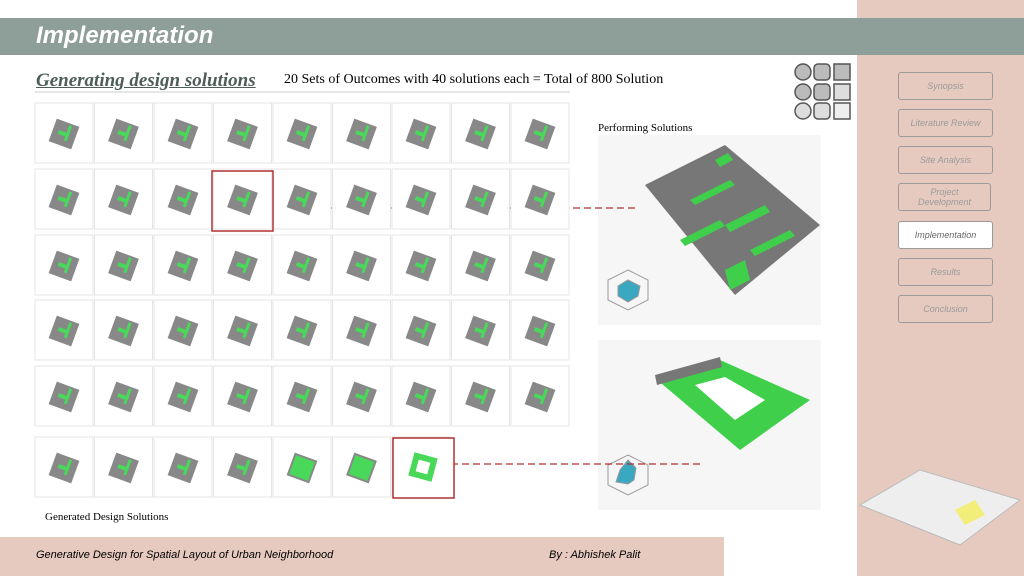 The width and height of the screenshot is (1024, 576). What do you see at coordinates (595, 555) in the screenshot?
I see `footer-text: By : Abhishek Palit` at bounding box center [595, 555].